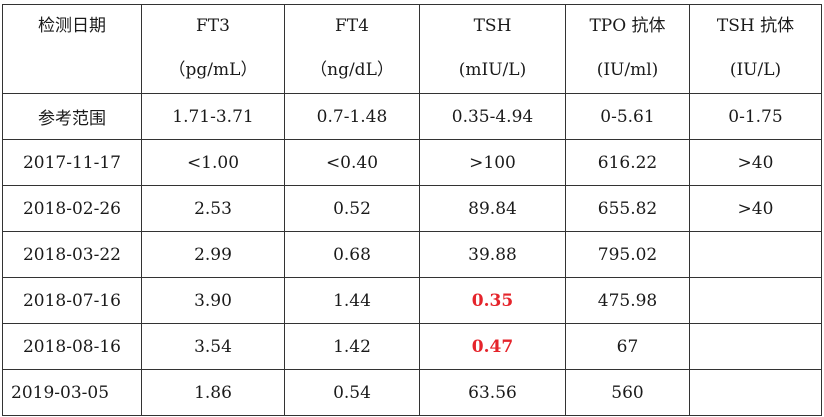 This screenshot has height=417, width=824. Describe the element at coordinates (755, 49) in the screenshot. I see `header-tsh-antibody: TSH 抗体 (IU/L)` at that location.